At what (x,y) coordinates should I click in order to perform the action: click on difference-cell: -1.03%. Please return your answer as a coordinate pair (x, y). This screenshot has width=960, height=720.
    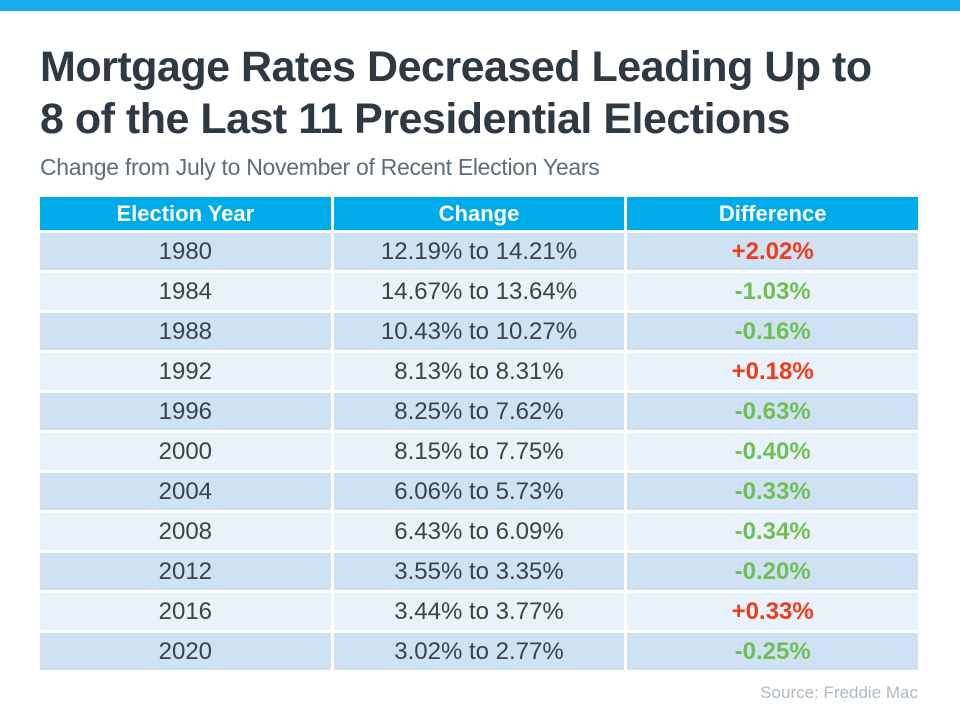
    Looking at the image, I should click on (772, 291).